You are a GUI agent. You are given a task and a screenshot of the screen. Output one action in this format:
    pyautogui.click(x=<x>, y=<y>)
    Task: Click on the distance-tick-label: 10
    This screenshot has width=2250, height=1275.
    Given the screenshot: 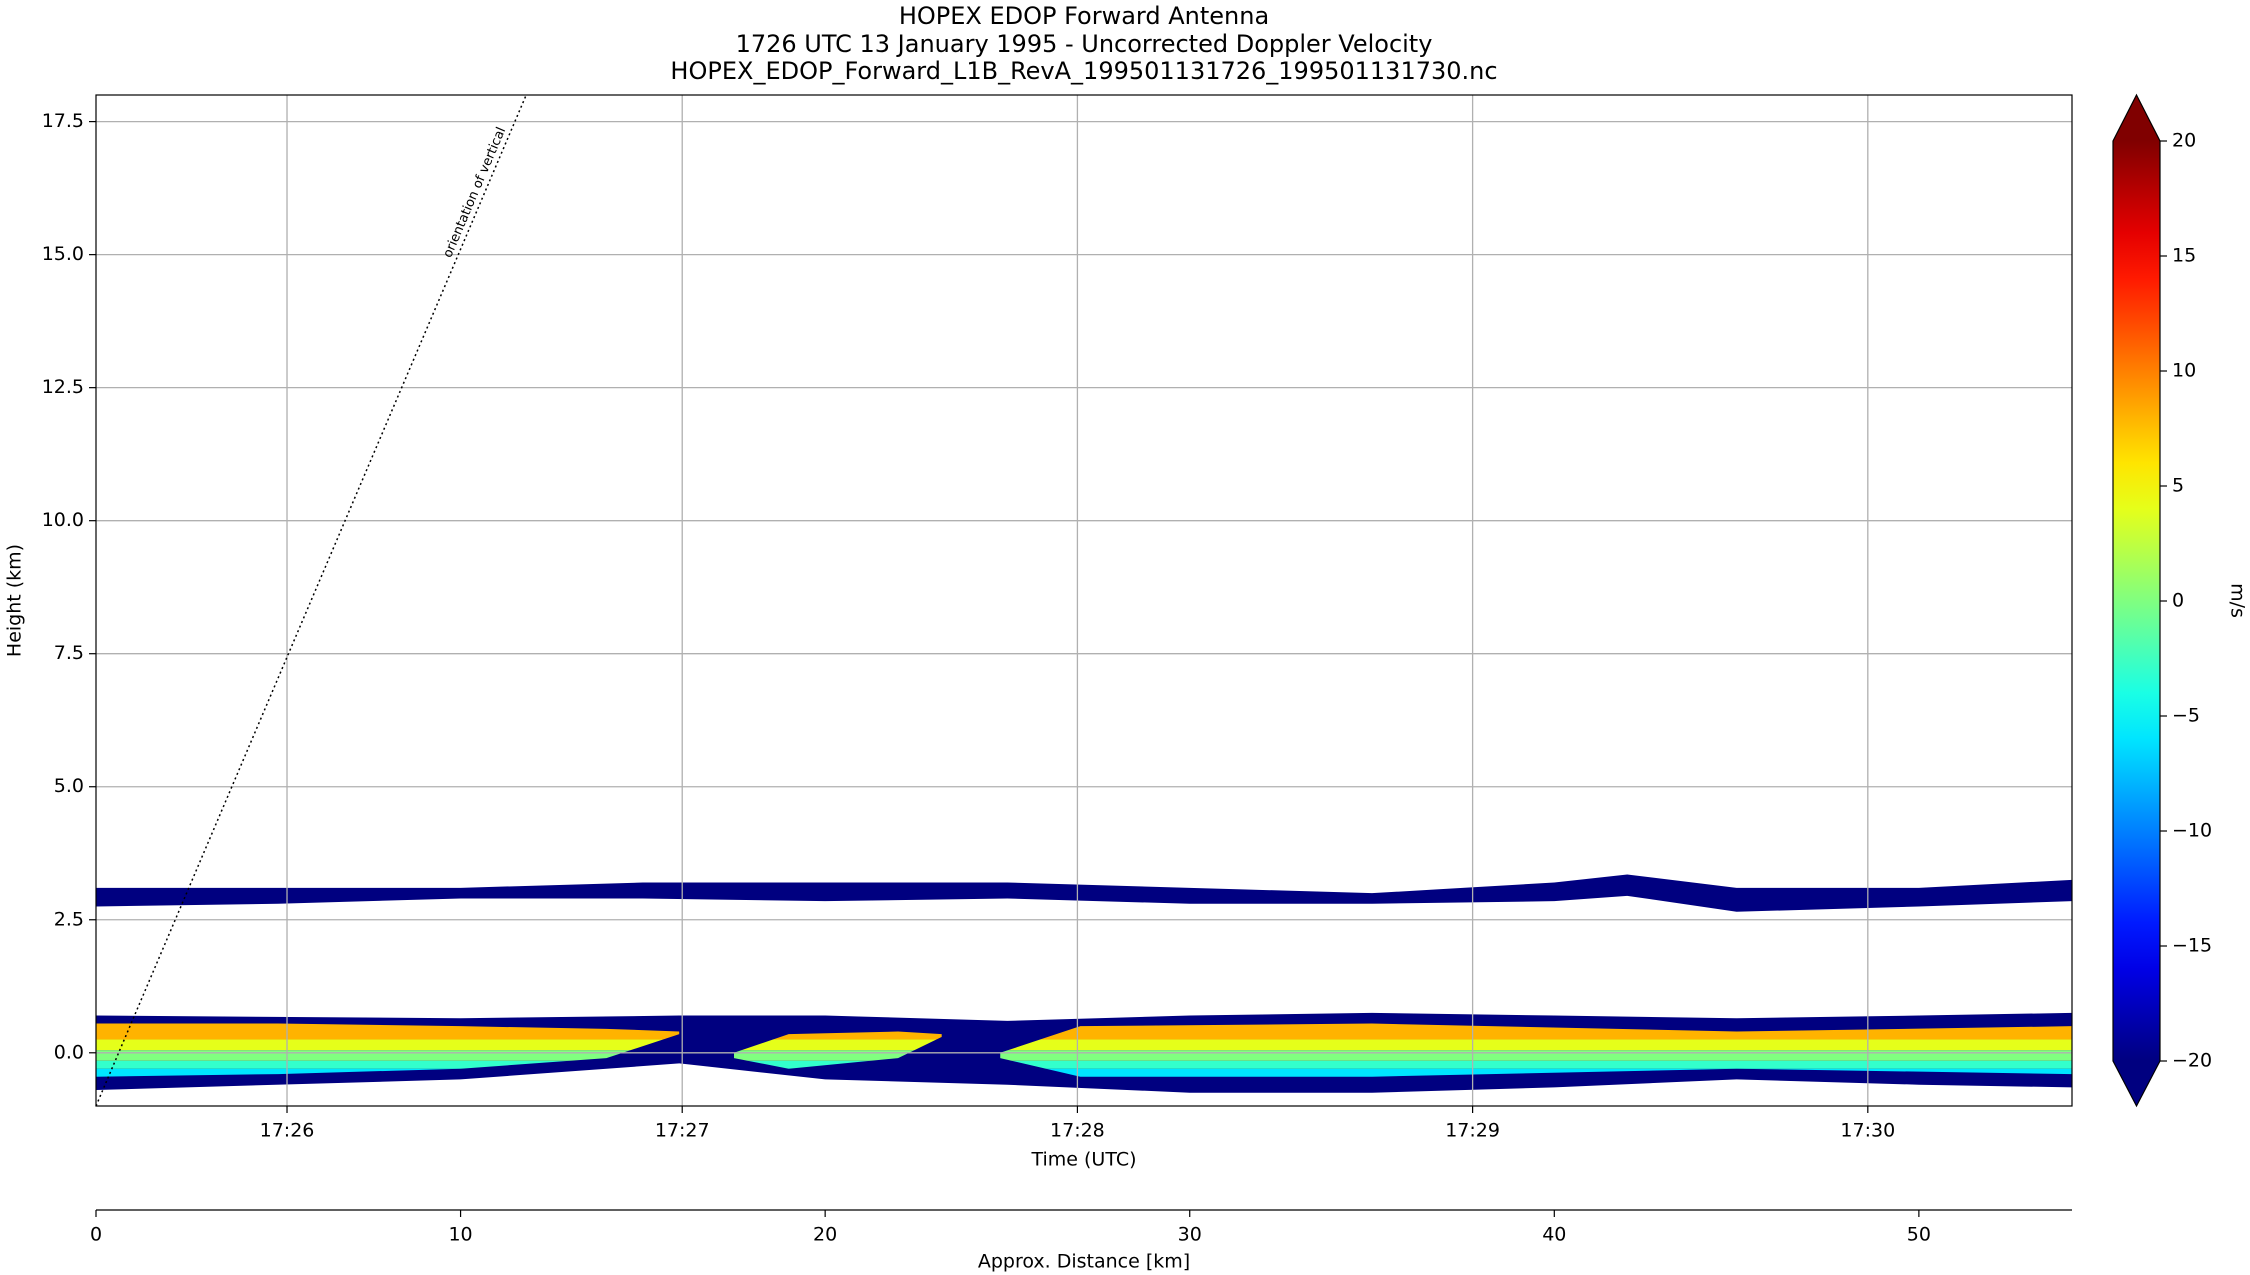 What is the action you would take?
    pyautogui.click(x=460, y=1235)
    